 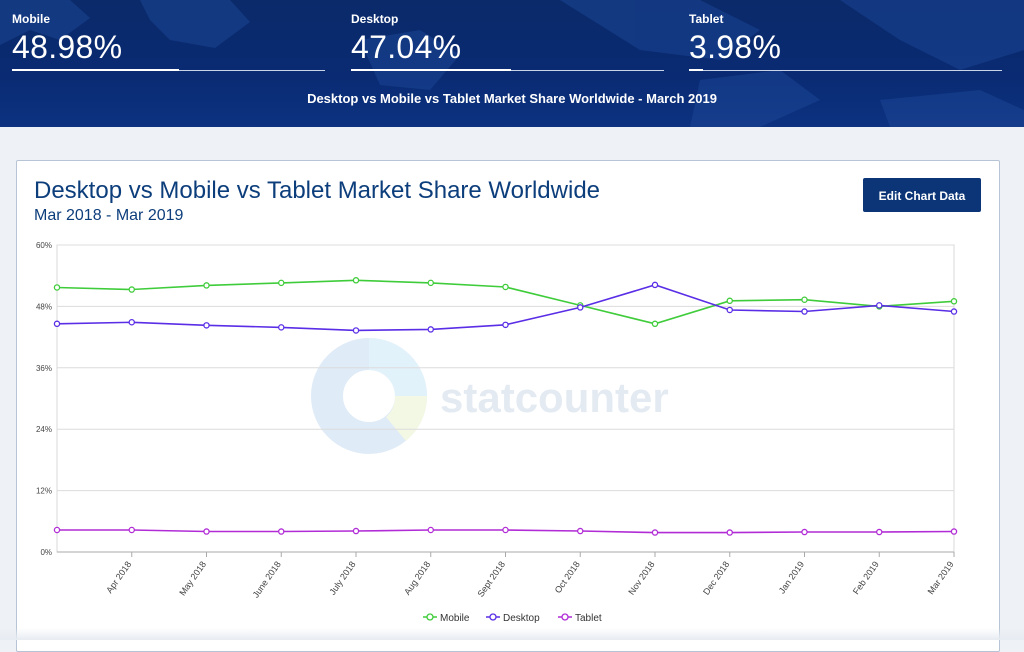 What do you see at coordinates (716, 577) in the screenshot?
I see `x-tick-label: Dec 2018` at bounding box center [716, 577].